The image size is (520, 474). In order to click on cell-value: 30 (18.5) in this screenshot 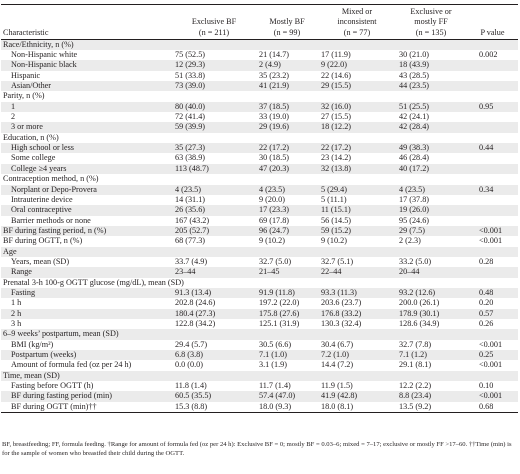, I will do `click(274, 158)`.